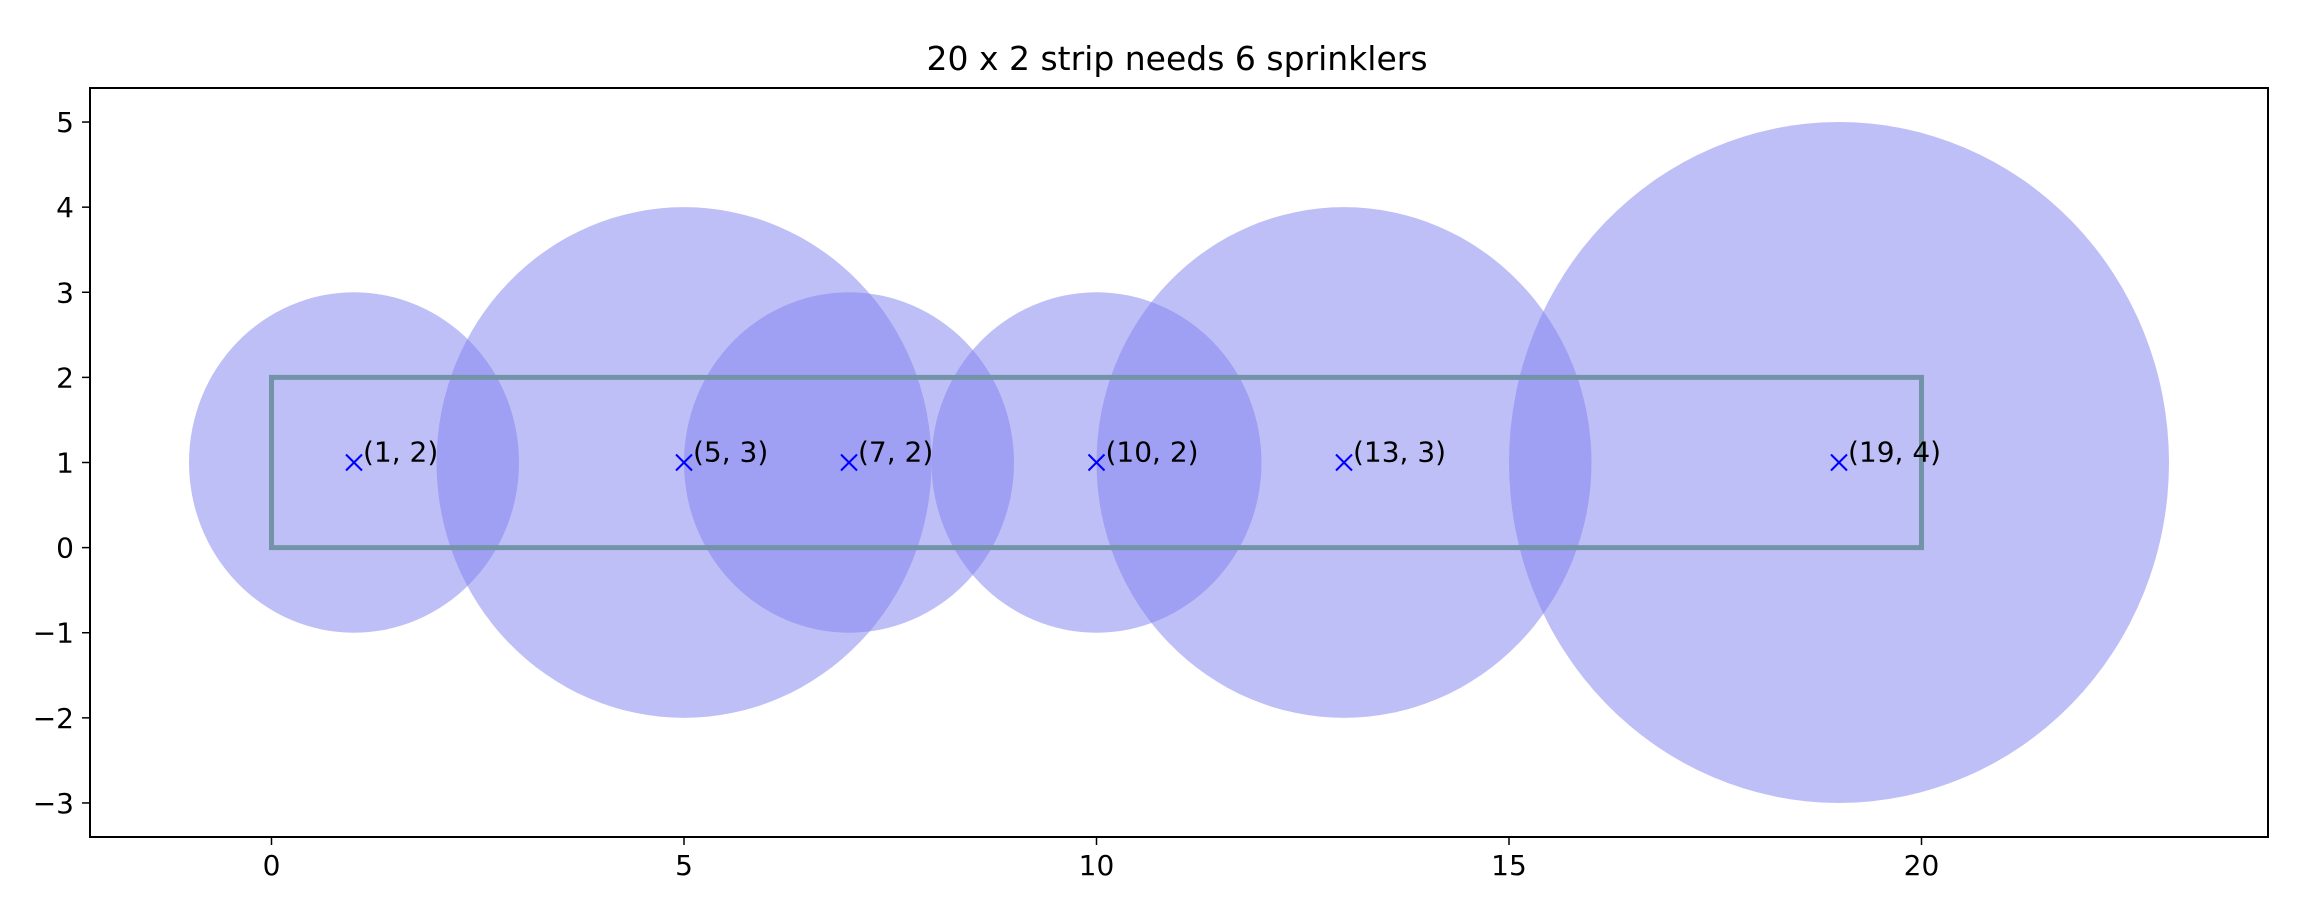 This screenshot has width=2306, height=914. Describe the element at coordinates (53, 718) in the screenshot. I see `y-tick-label: −2` at that location.